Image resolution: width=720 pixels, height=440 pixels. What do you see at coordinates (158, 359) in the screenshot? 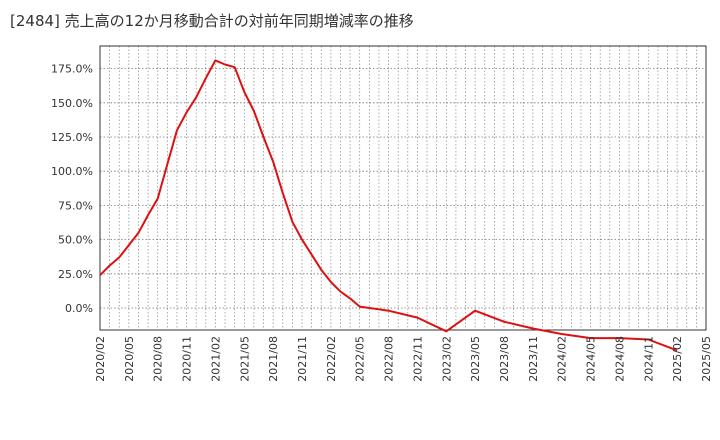
I see `x-tick-label: 2020/08` at bounding box center [158, 359].